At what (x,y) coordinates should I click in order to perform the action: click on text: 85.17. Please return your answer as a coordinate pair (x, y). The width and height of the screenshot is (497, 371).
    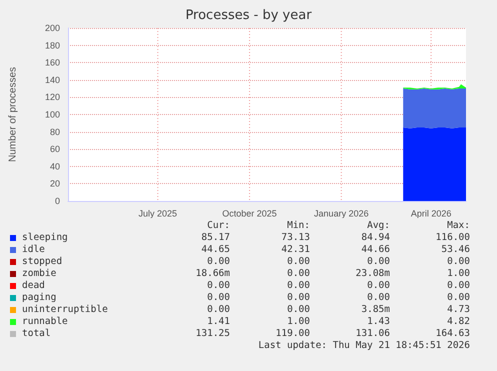
    Looking at the image, I should click on (215, 238).